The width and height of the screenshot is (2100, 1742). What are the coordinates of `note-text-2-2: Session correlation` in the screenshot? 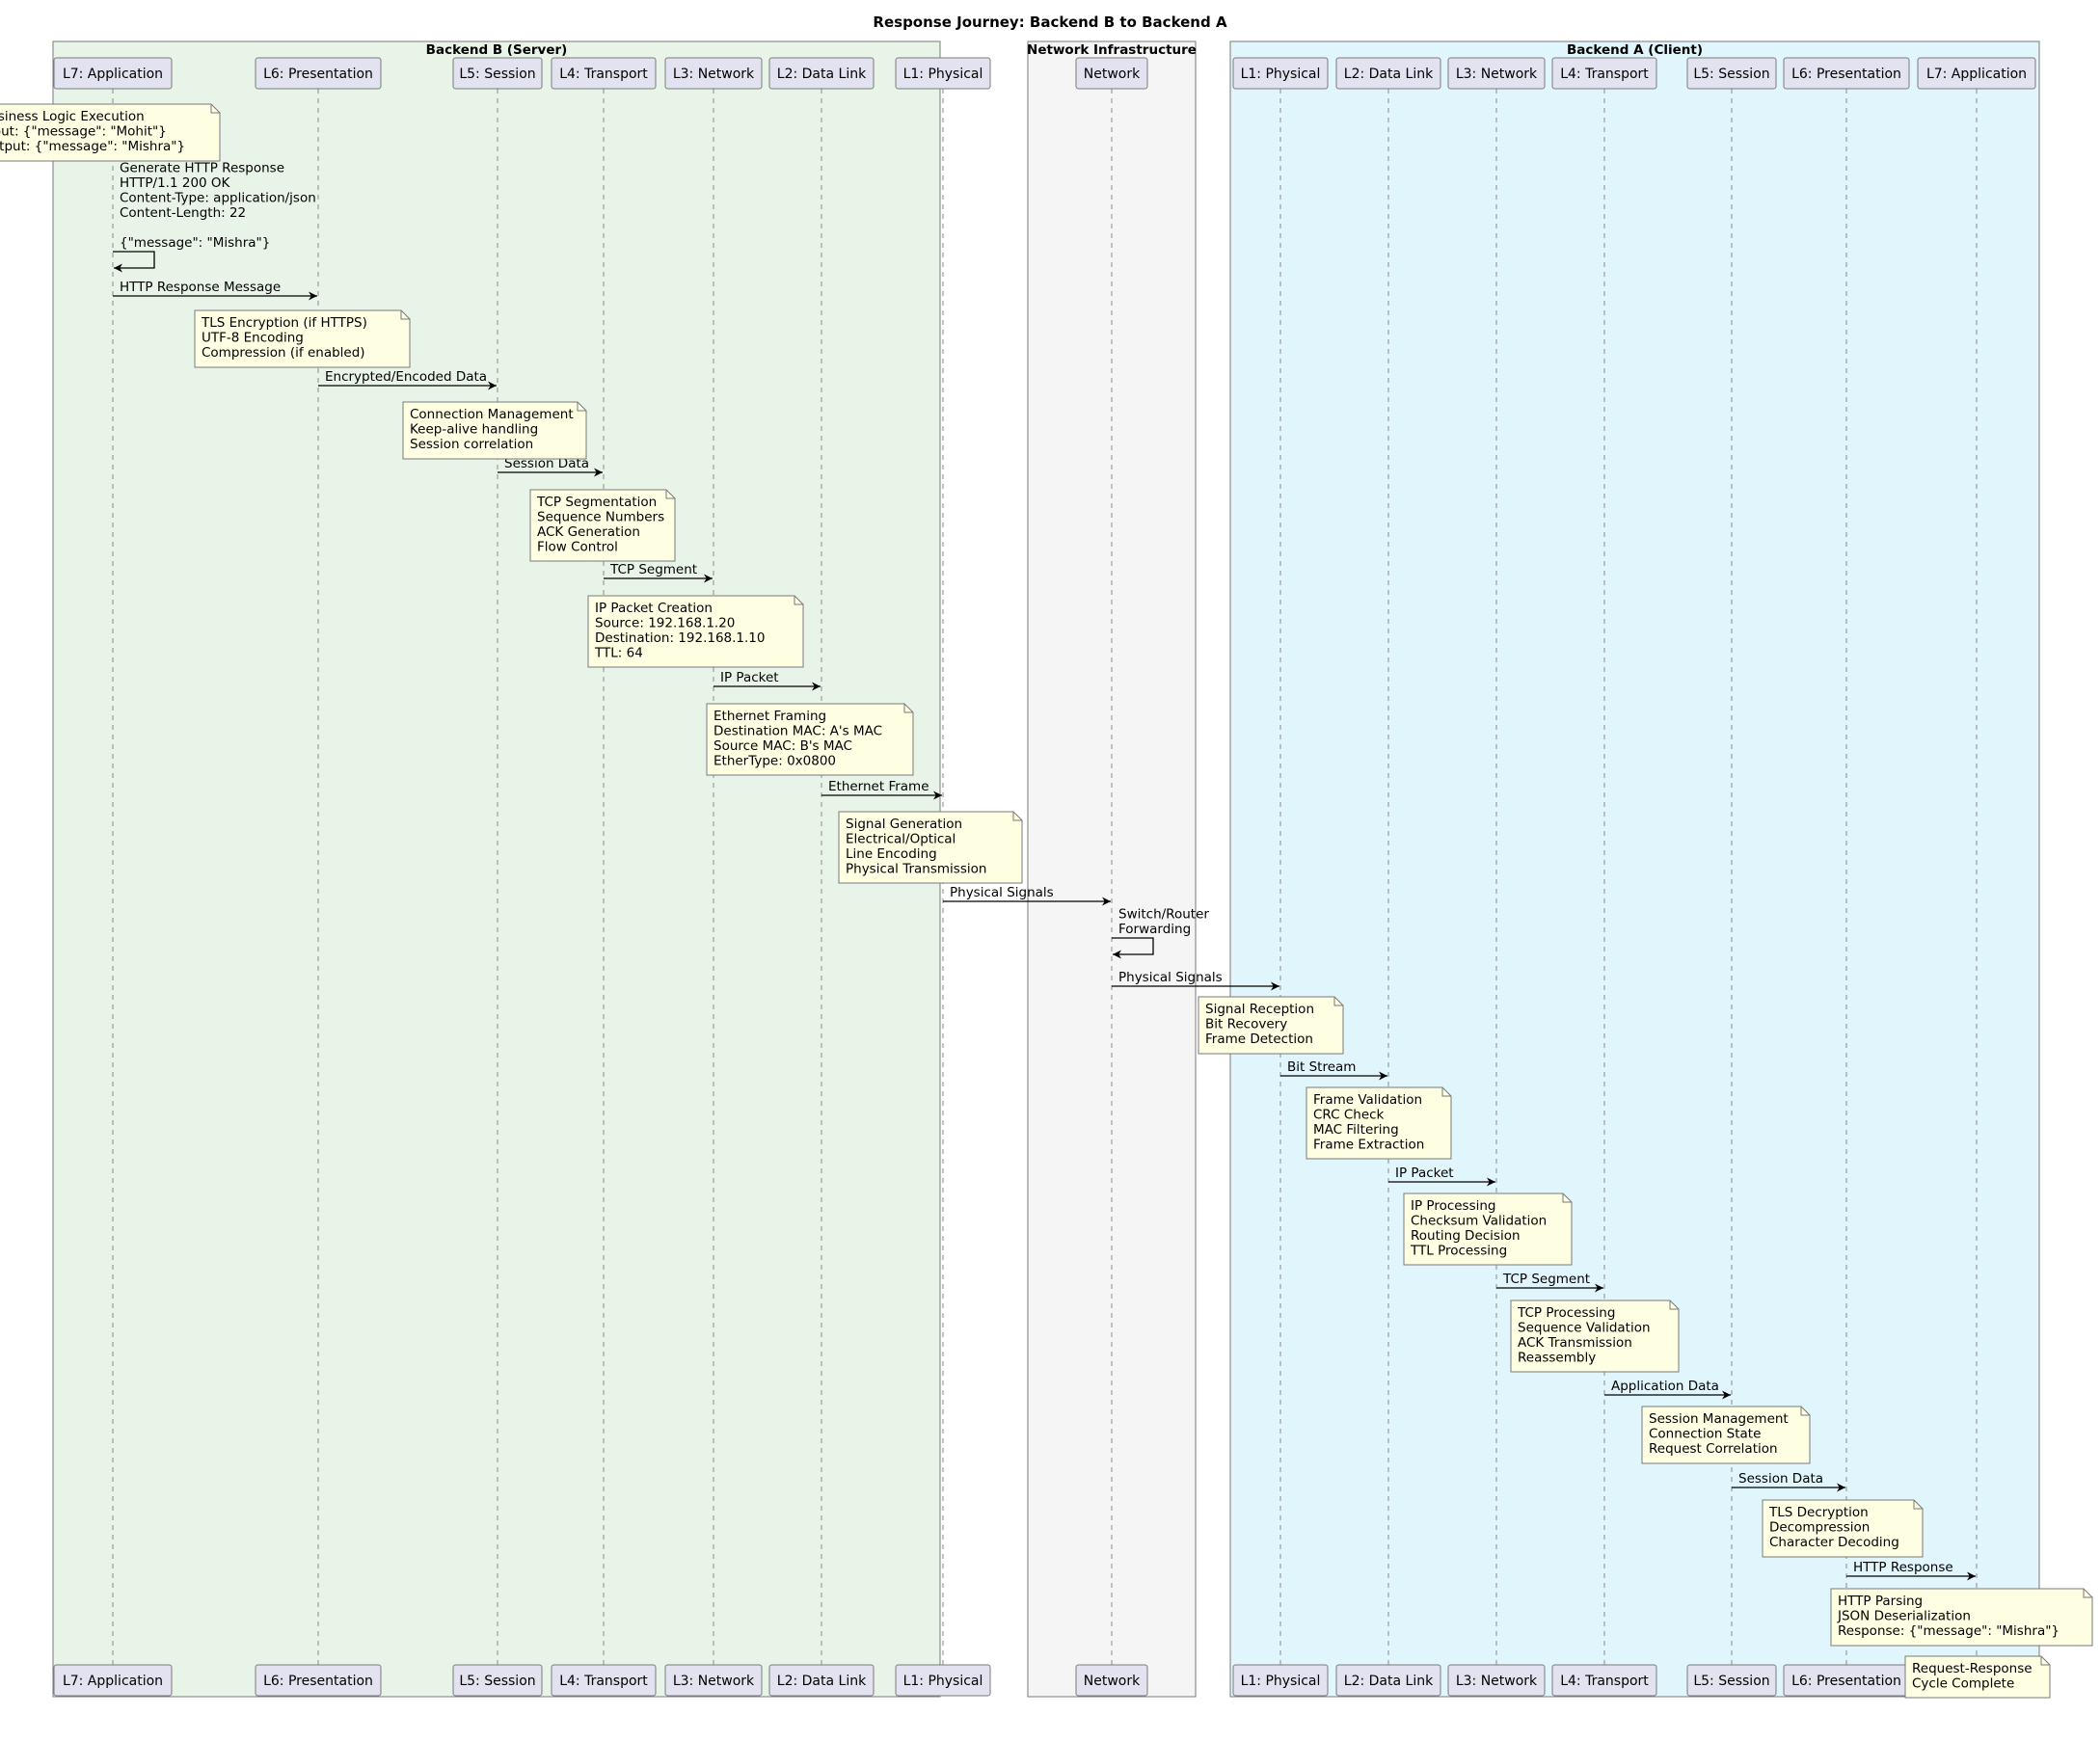 It's located at (471, 444).